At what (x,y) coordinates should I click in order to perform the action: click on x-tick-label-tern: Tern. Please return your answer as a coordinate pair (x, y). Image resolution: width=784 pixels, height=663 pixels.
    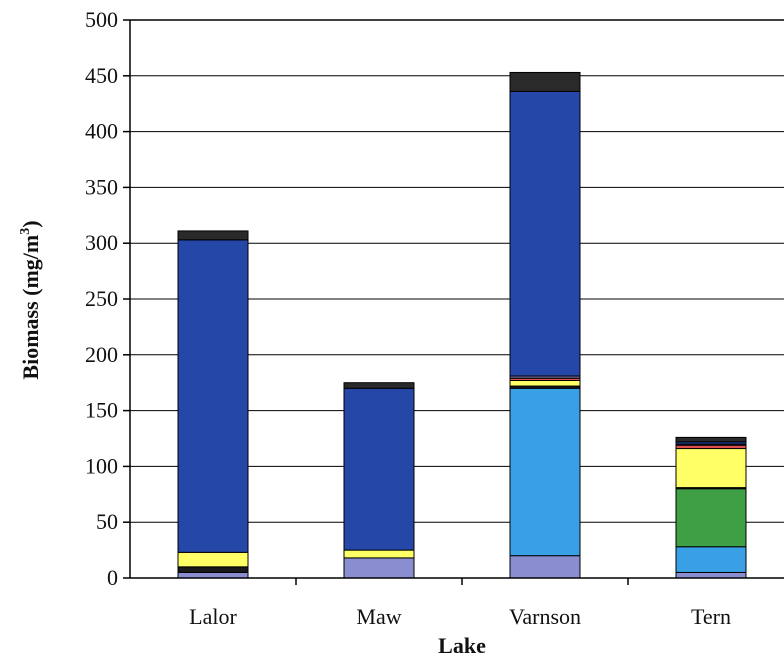
    Looking at the image, I should click on (711, 616).